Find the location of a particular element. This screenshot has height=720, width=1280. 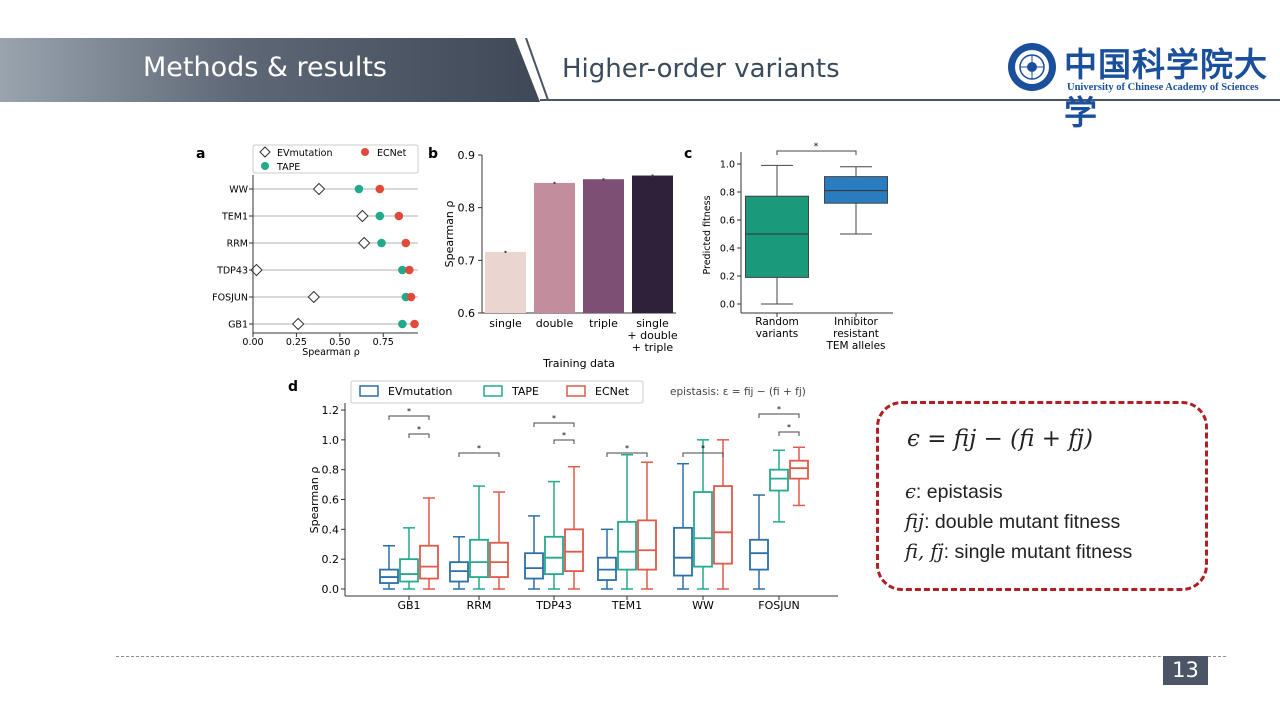

tick-label: 1.2 is located at coordinates (331, 410).